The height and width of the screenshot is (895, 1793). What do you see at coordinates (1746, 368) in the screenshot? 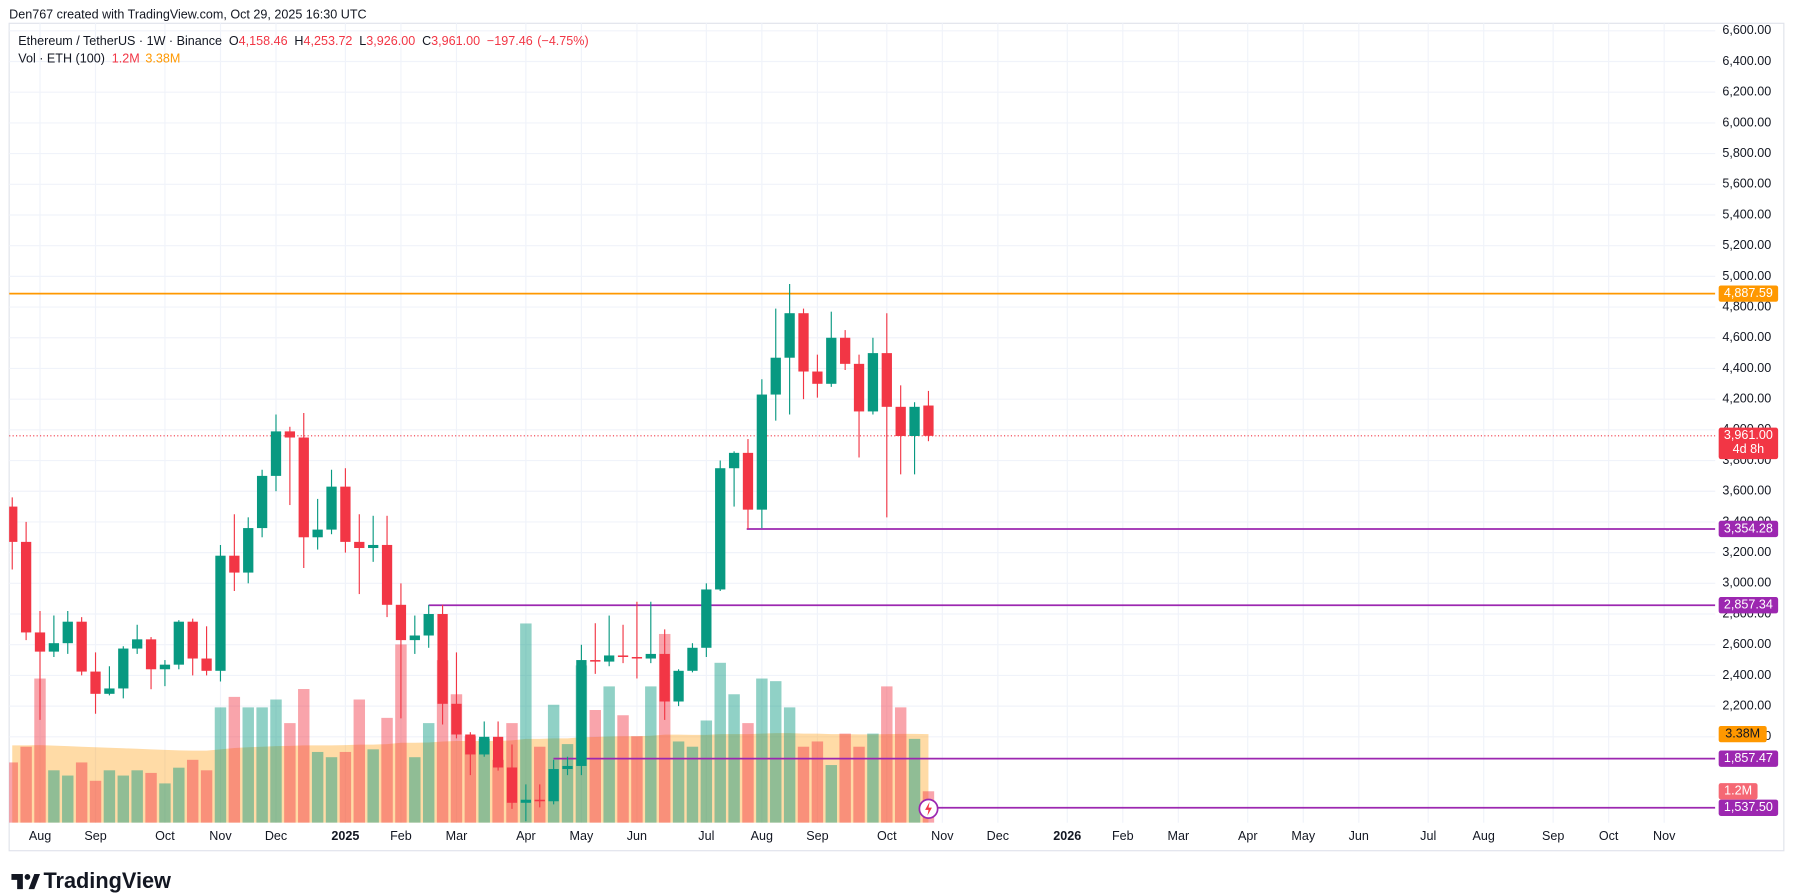
I see `y-tick-label: 4,400.00` at bounding box center [1746, 368].